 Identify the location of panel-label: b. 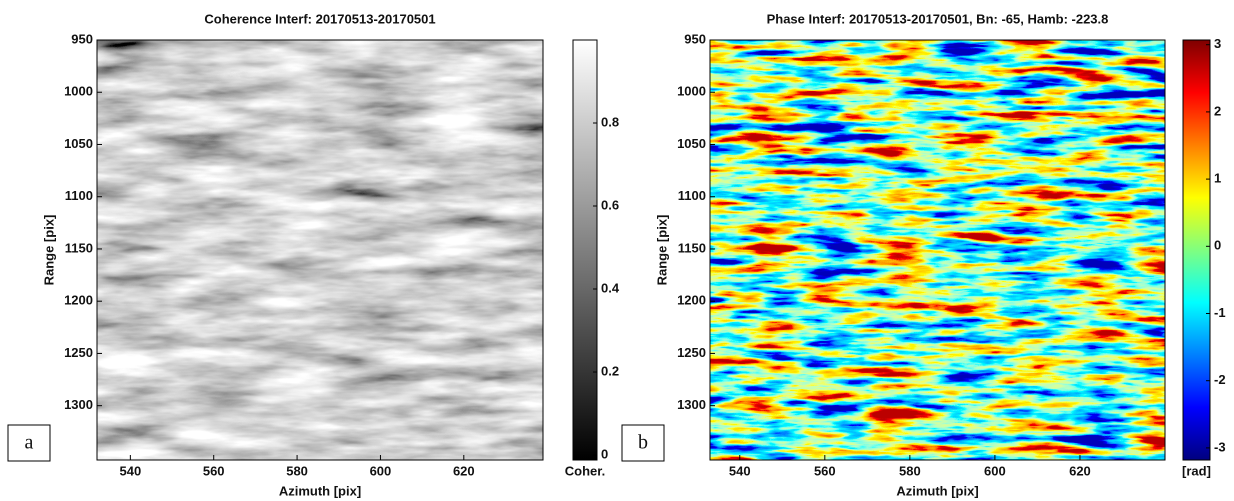
(643, 443).